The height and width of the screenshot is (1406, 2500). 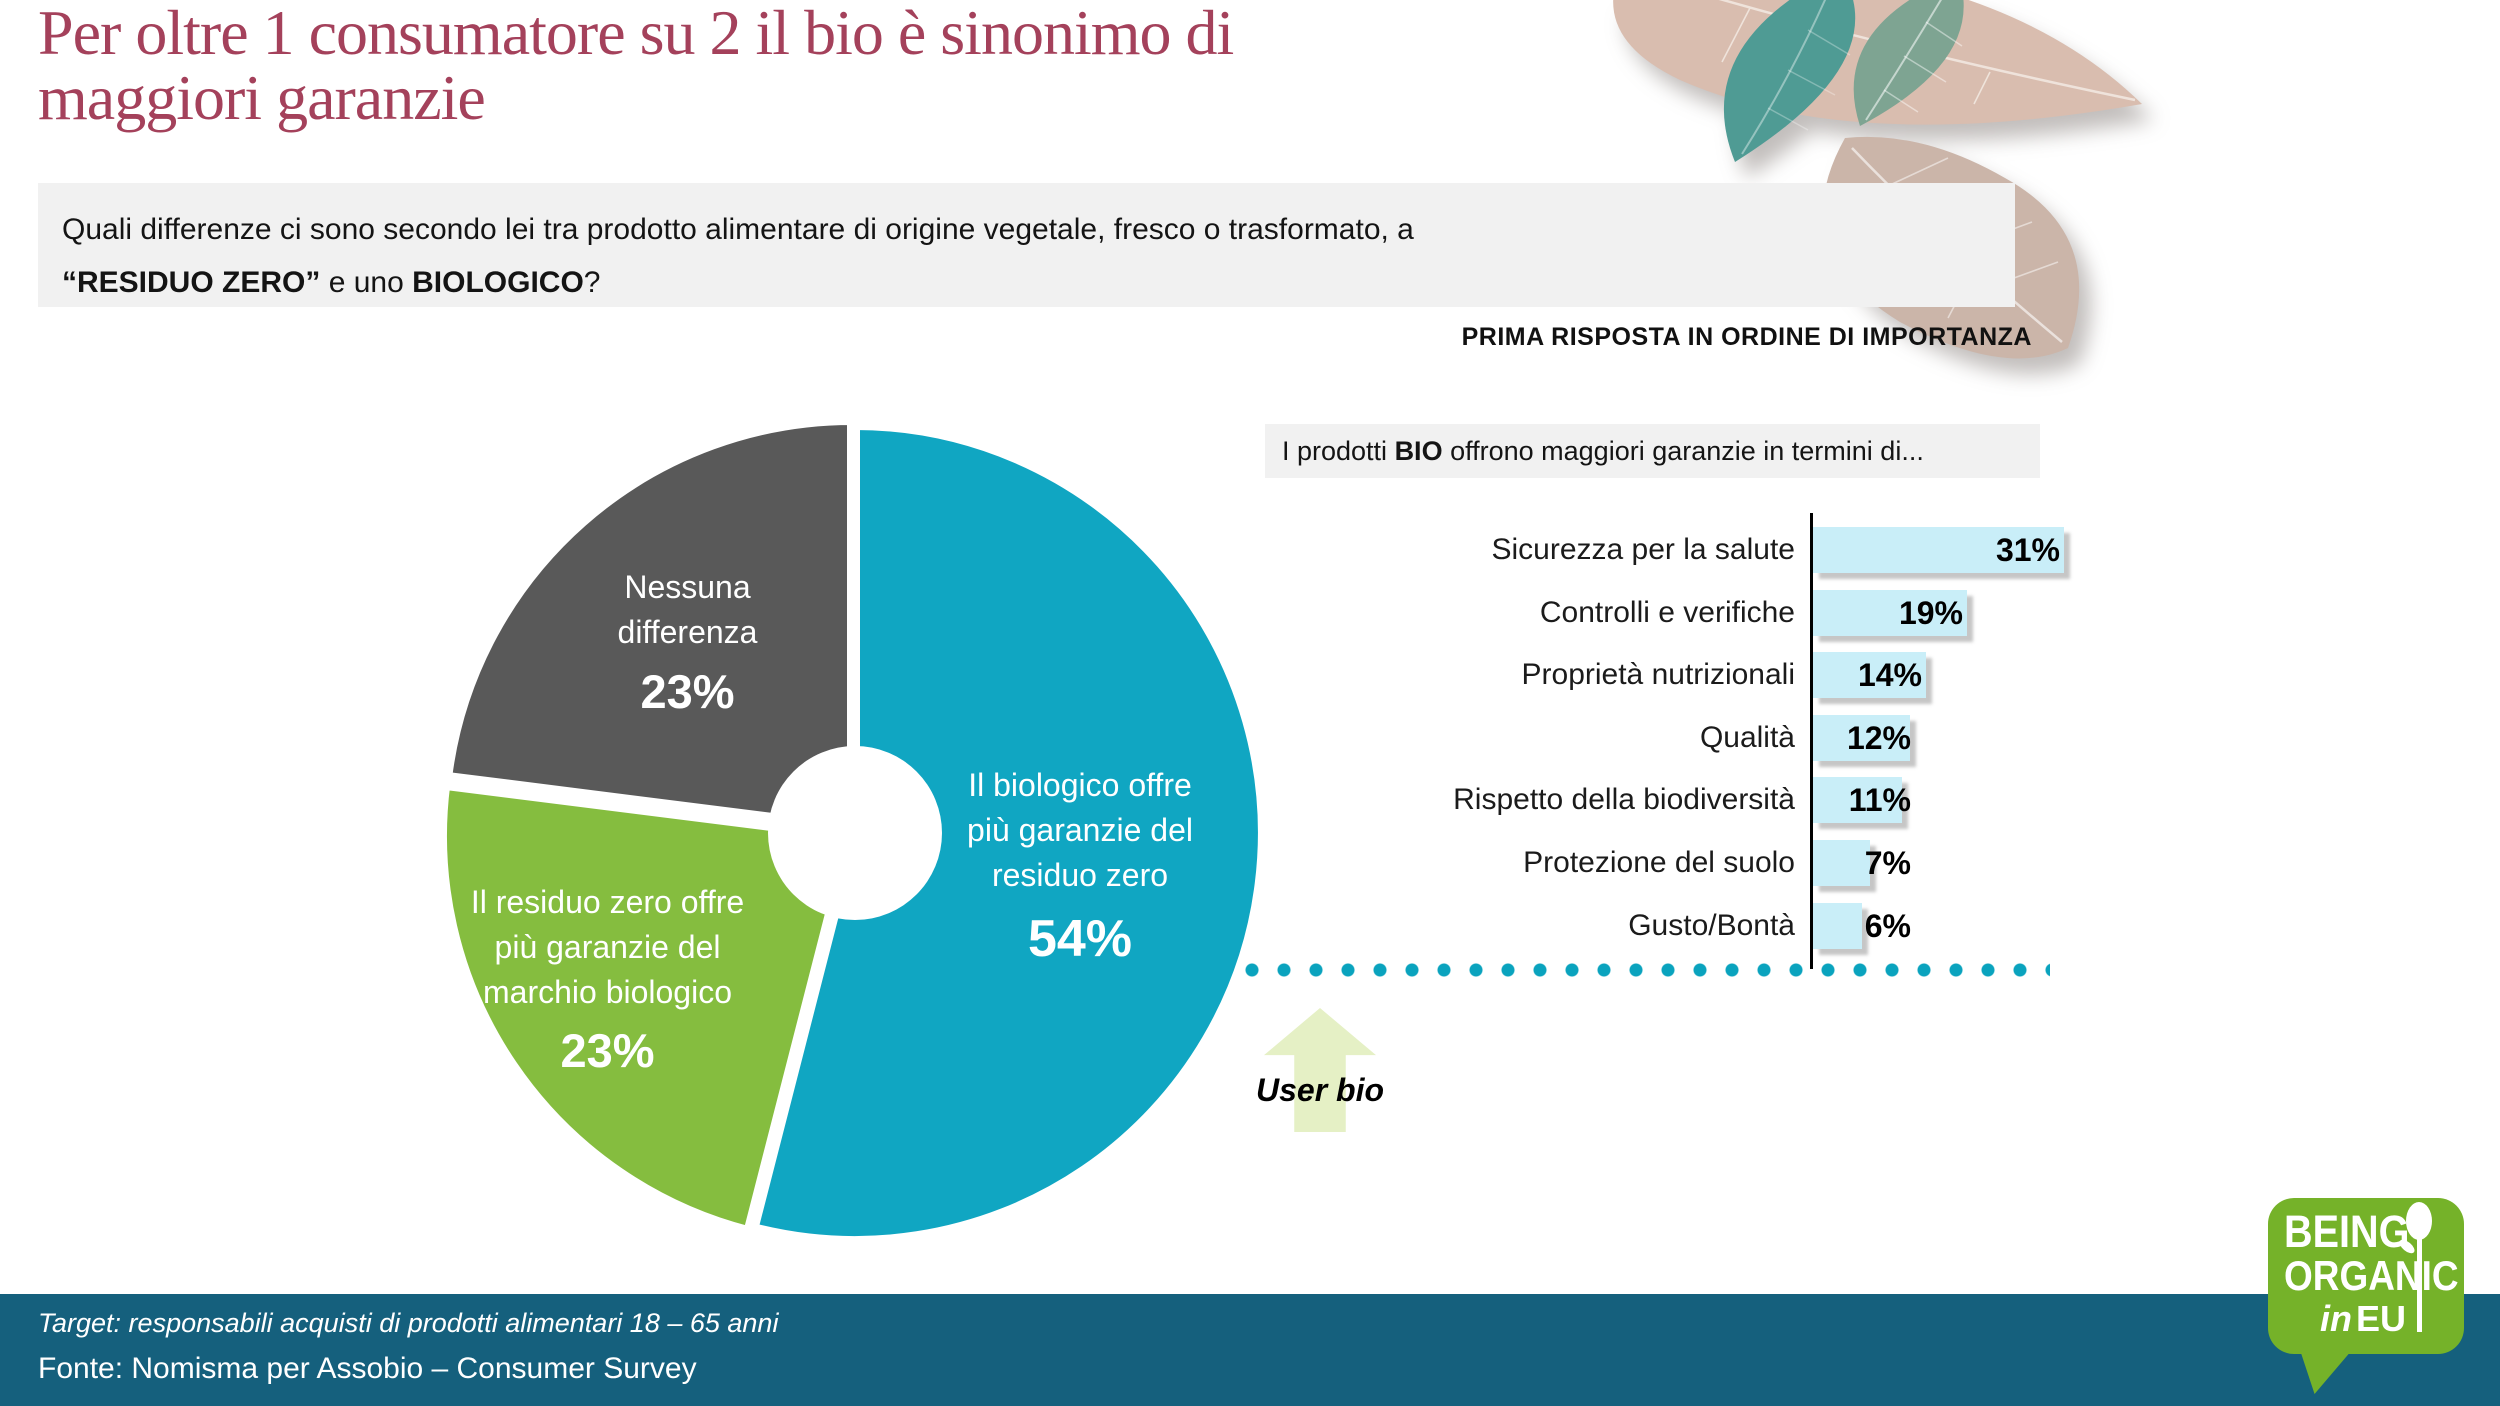 I want to click on pie-slice-residuo-zero, so click(x=645, y=1008).